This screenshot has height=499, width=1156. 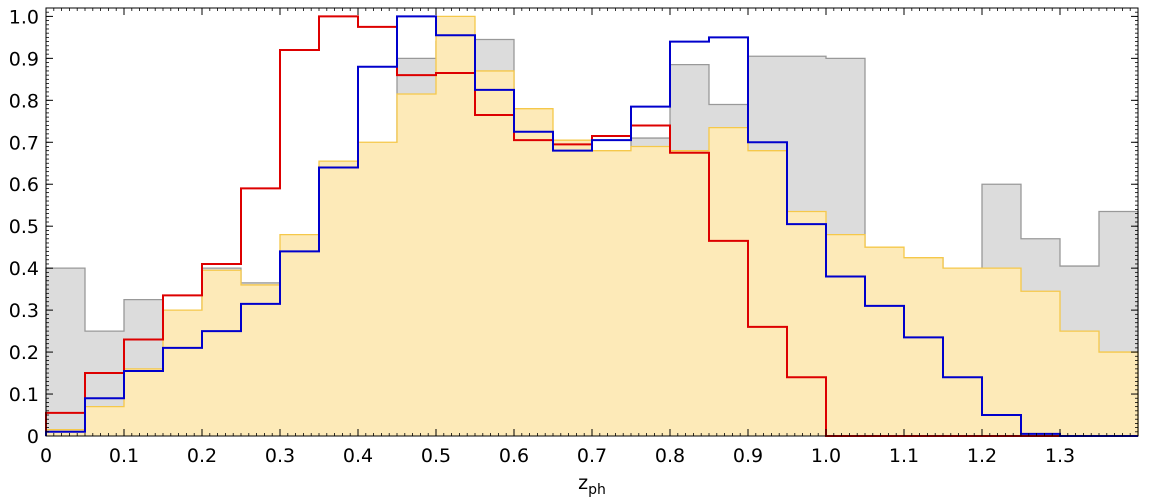 What do you see at coordinates (514, 456) in the screenshot?
I see `x-tick-label: 0.6` at bounding box center [514, 456].